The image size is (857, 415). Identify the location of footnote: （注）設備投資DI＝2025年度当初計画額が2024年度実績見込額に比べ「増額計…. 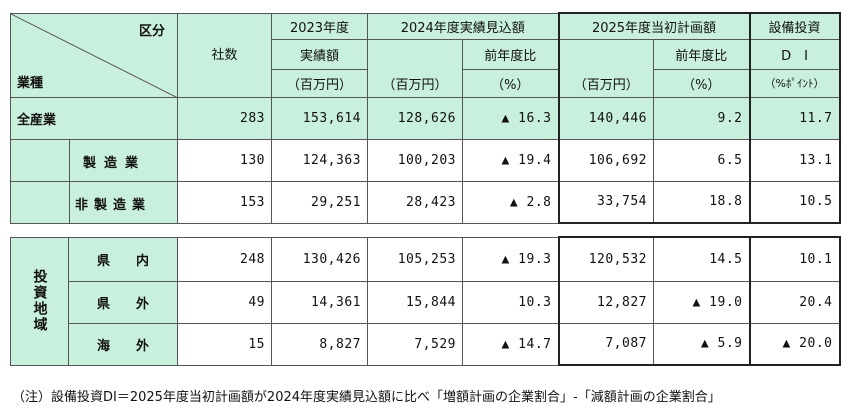
(366, 397).